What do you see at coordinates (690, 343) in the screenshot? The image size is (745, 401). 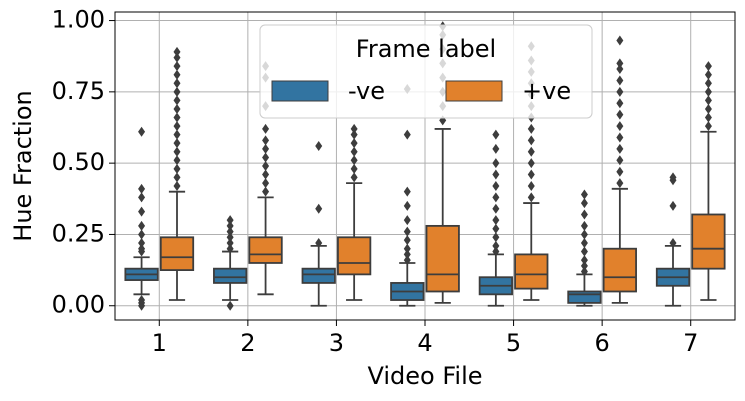 I see `x-tick-label: 7` at bounding box center [690, 343].